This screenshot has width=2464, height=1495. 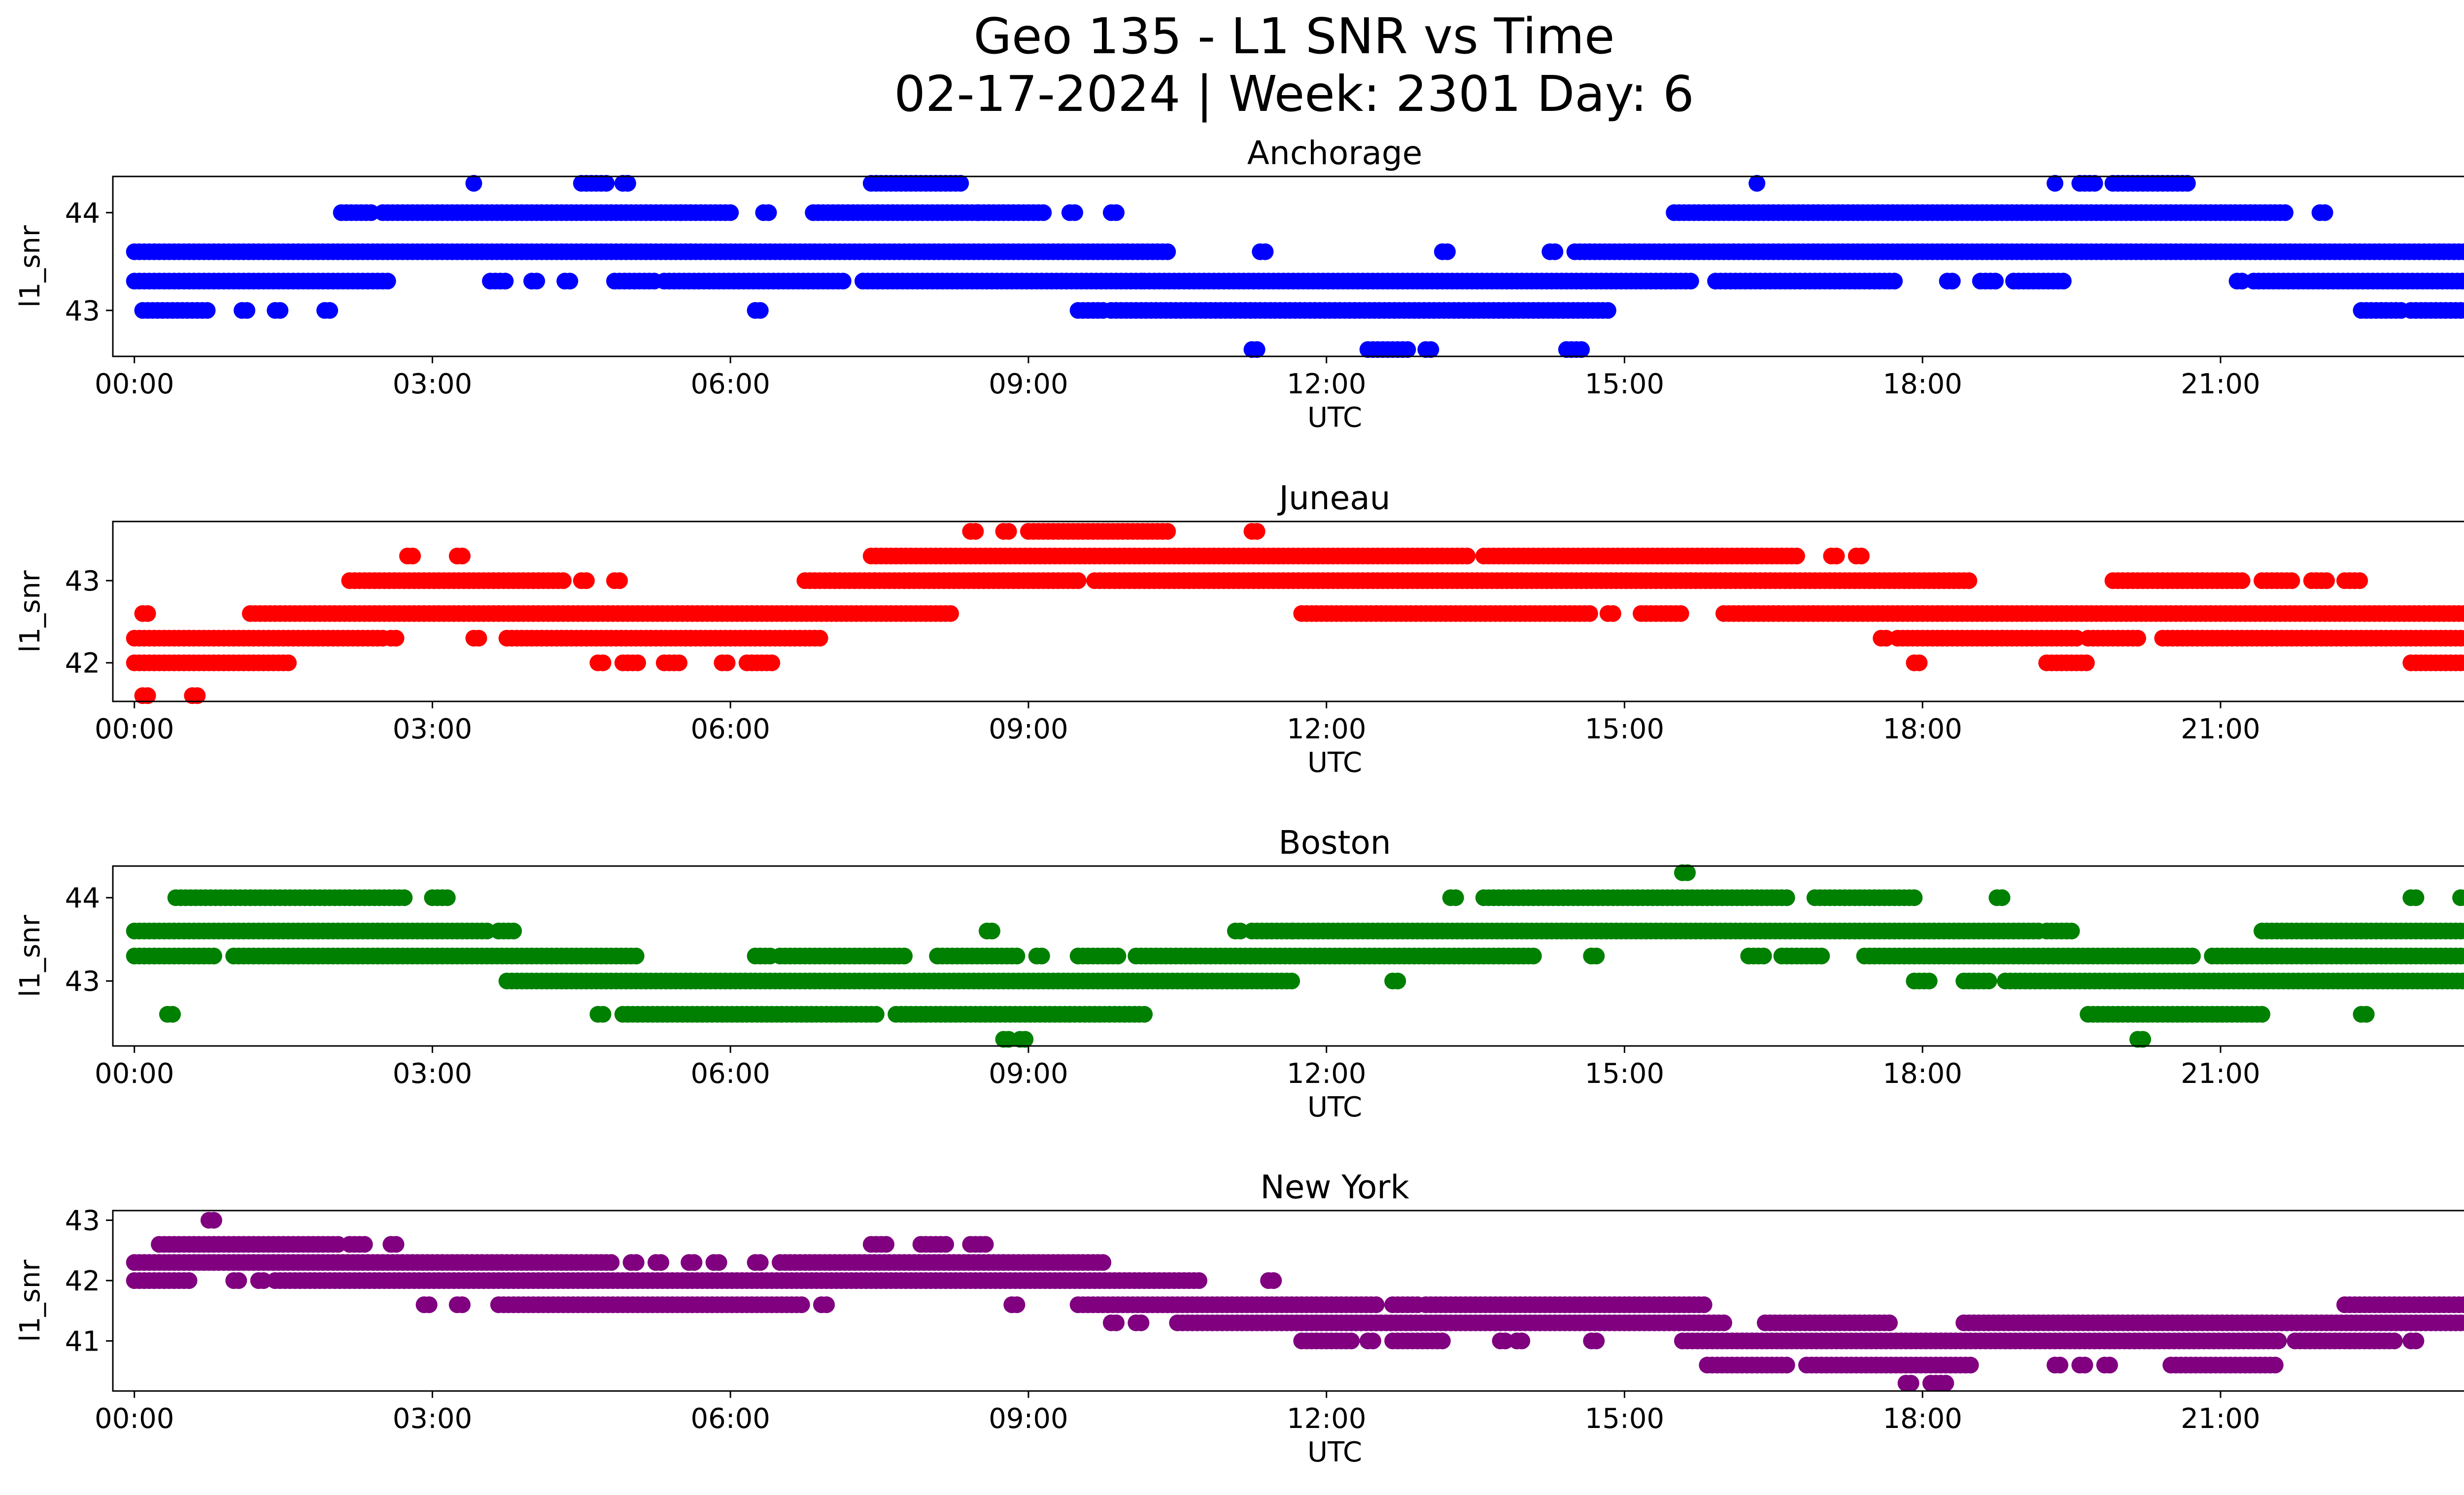 I want to click on panel-title: Juneau, so click(x=1333, y=498).